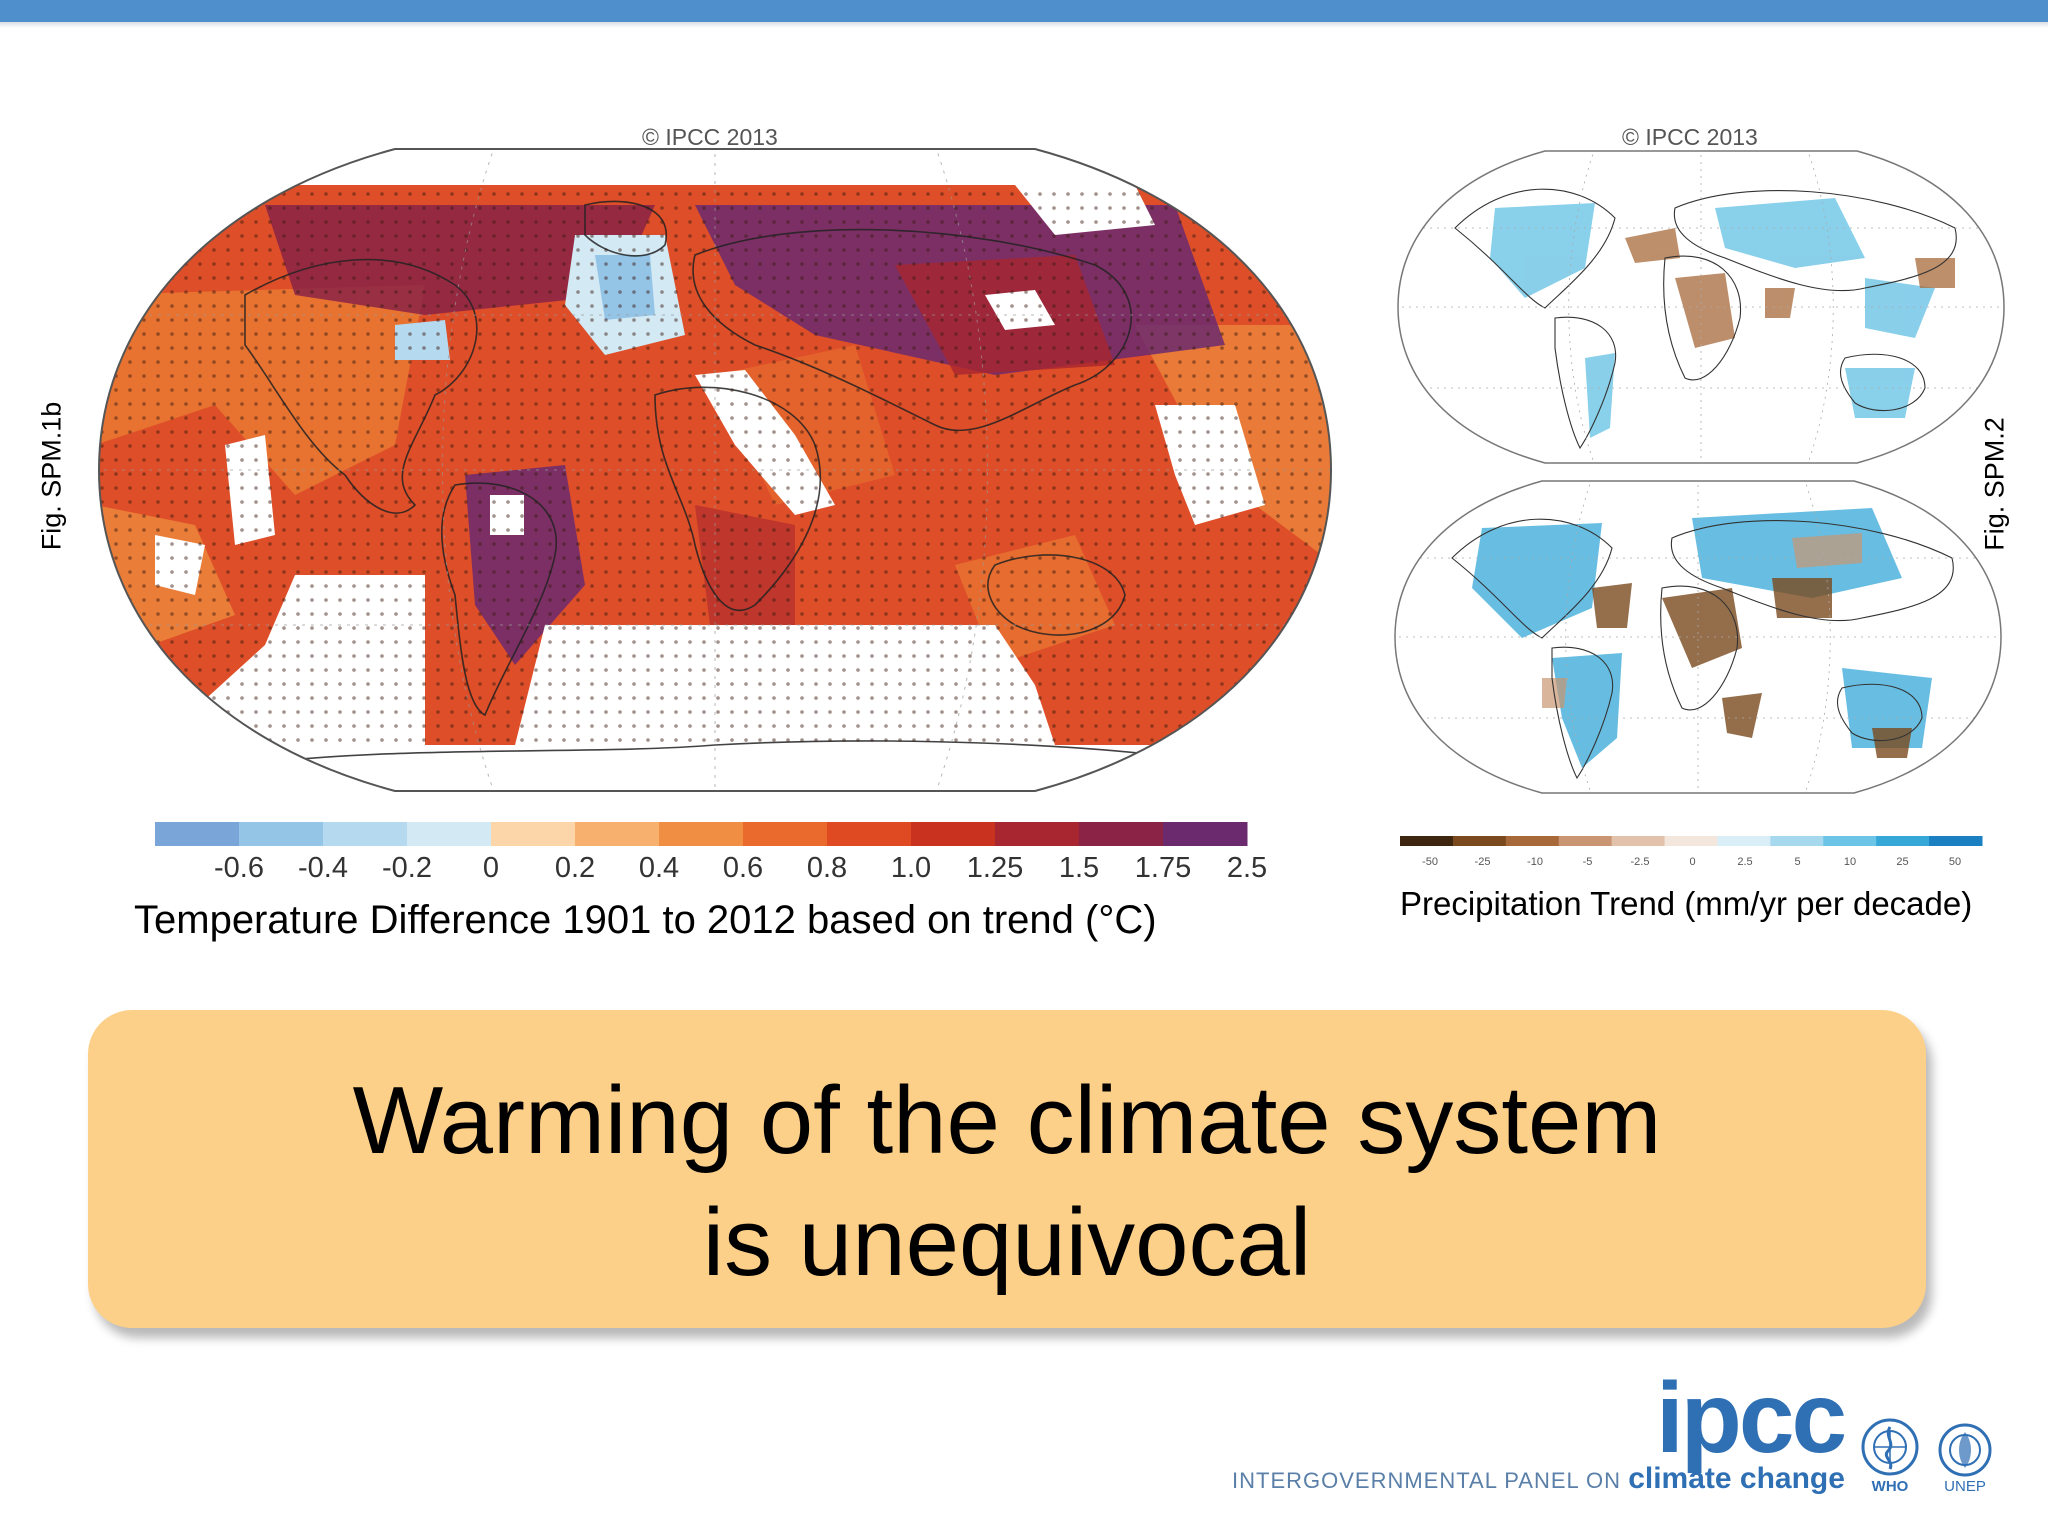 This screenshot has height=1536, width=2048. What do you see at coordinates (710, 137) in the screenshot?
I see `left-copyright: © IPCC 2013` at bounding box center [710, 137].